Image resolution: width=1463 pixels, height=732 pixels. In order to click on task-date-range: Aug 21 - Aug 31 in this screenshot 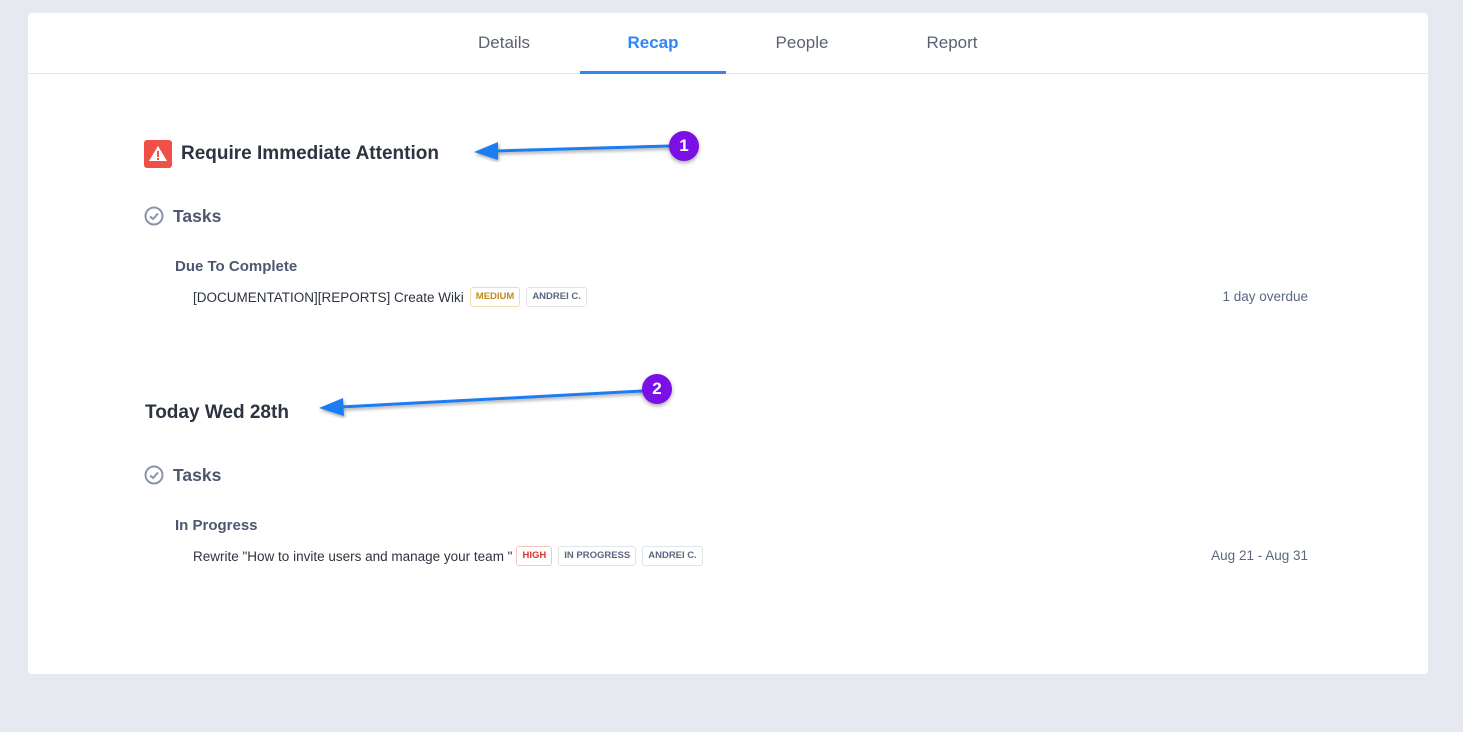, I will do `click(1259, 555)`.